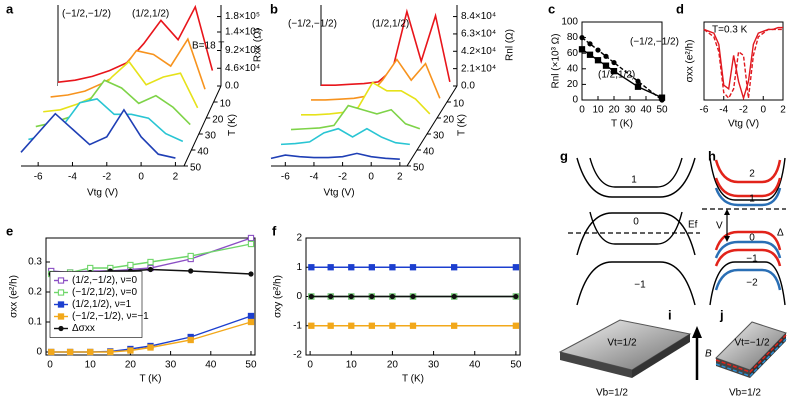  I want to click on z-tick-label: 50, so click(419, 168).